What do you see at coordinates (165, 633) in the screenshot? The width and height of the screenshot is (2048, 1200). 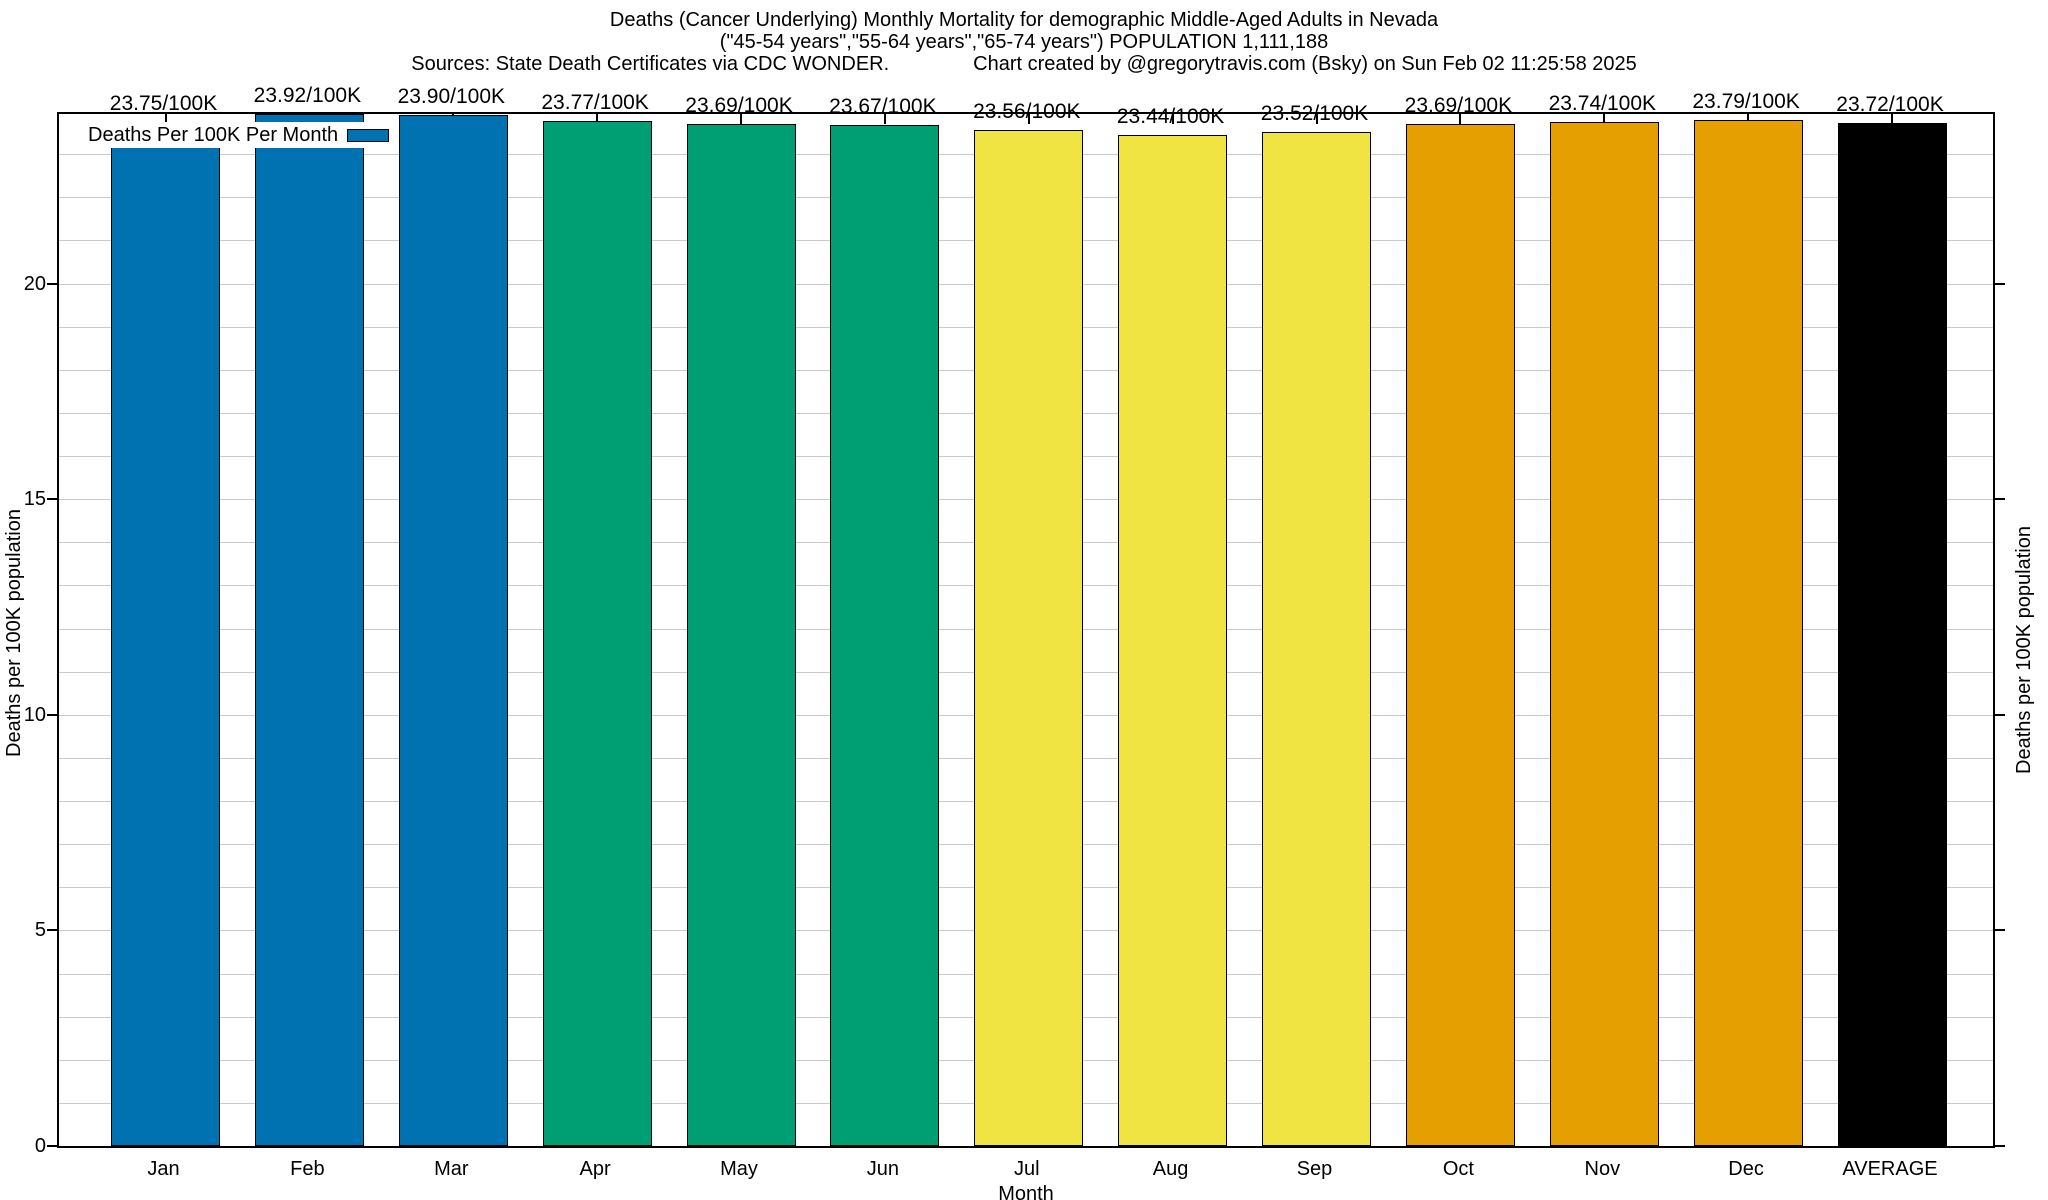 I see `bar-jan` at bounding box center [165, 633].